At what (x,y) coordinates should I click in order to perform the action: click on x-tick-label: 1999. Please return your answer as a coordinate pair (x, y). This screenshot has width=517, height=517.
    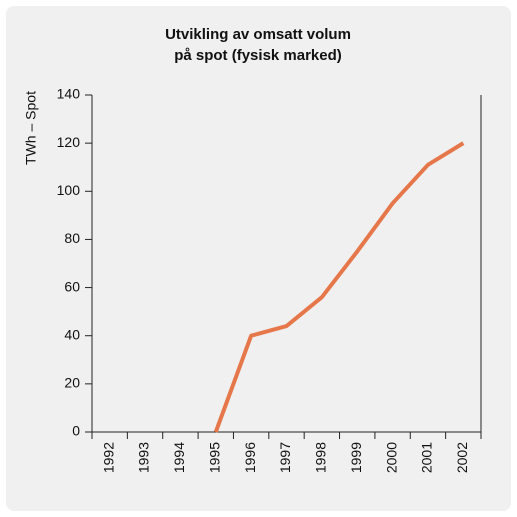
    Looking at the image, I should click on (356, 457).